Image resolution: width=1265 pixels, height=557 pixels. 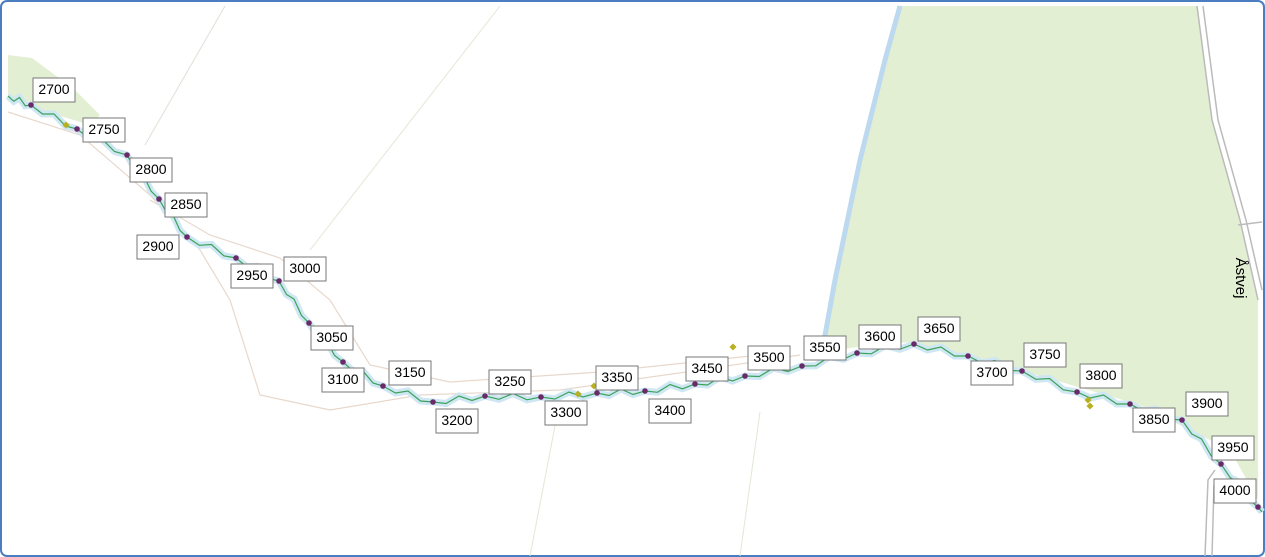 I want to click on station-label: 2950, so click(x=251, y=275).